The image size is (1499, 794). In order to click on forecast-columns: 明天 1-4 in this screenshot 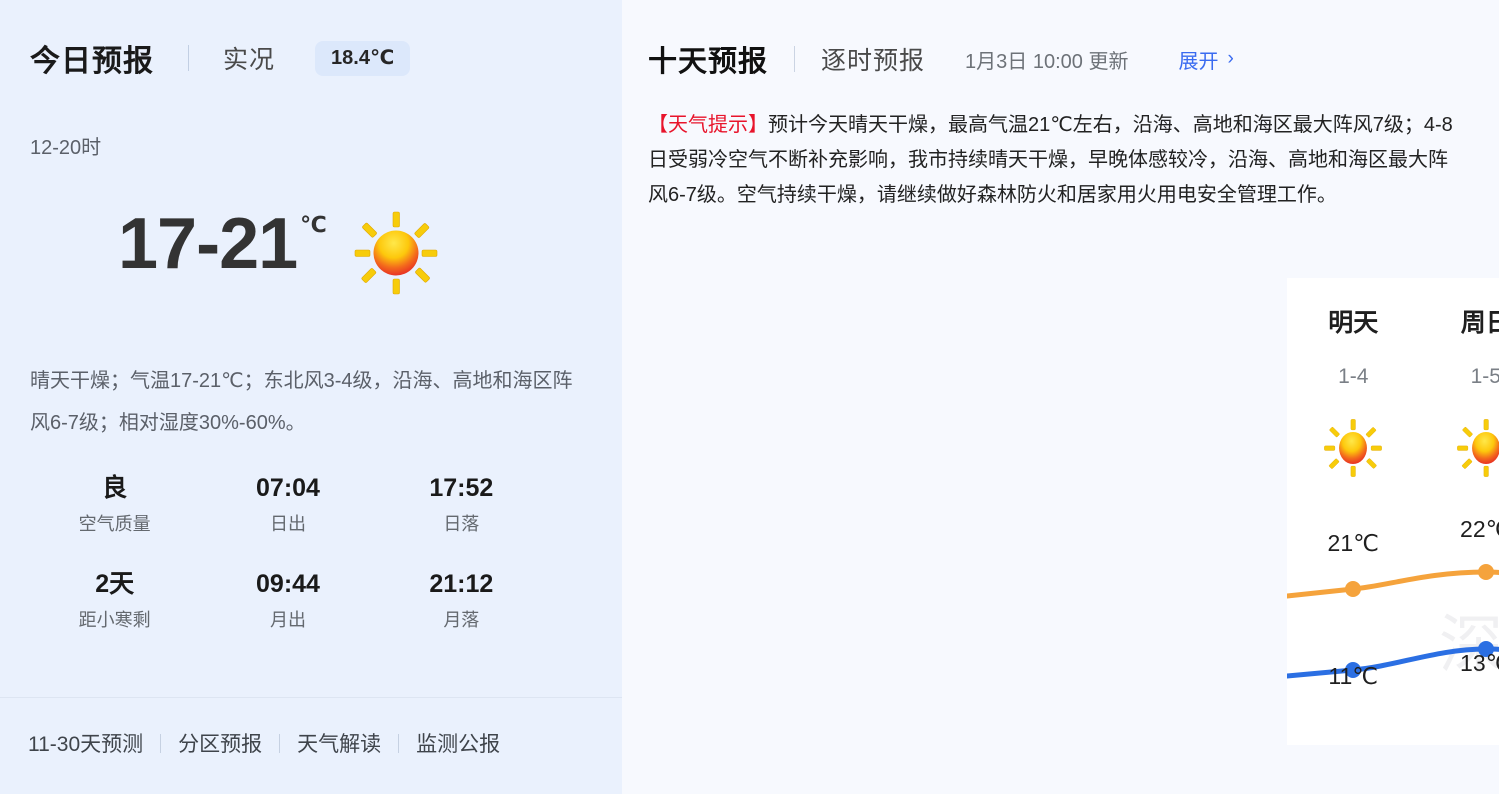, I will do `click(1393, 511)`.